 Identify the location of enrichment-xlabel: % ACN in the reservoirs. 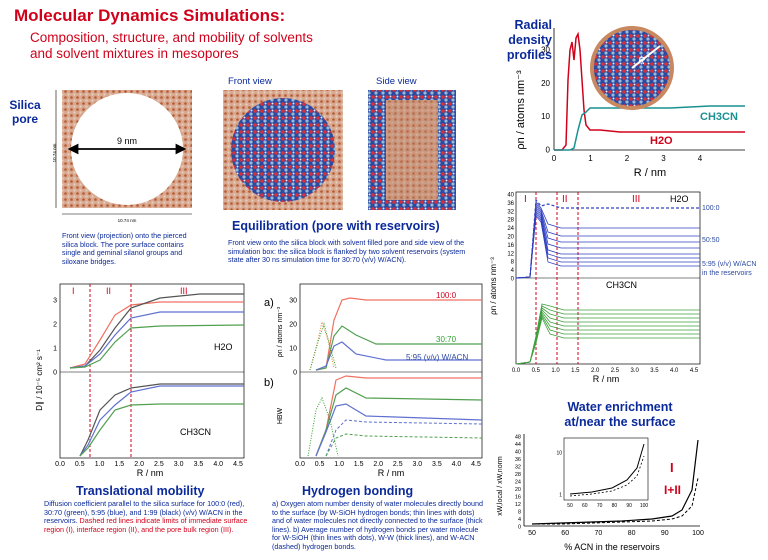
(612, 547).